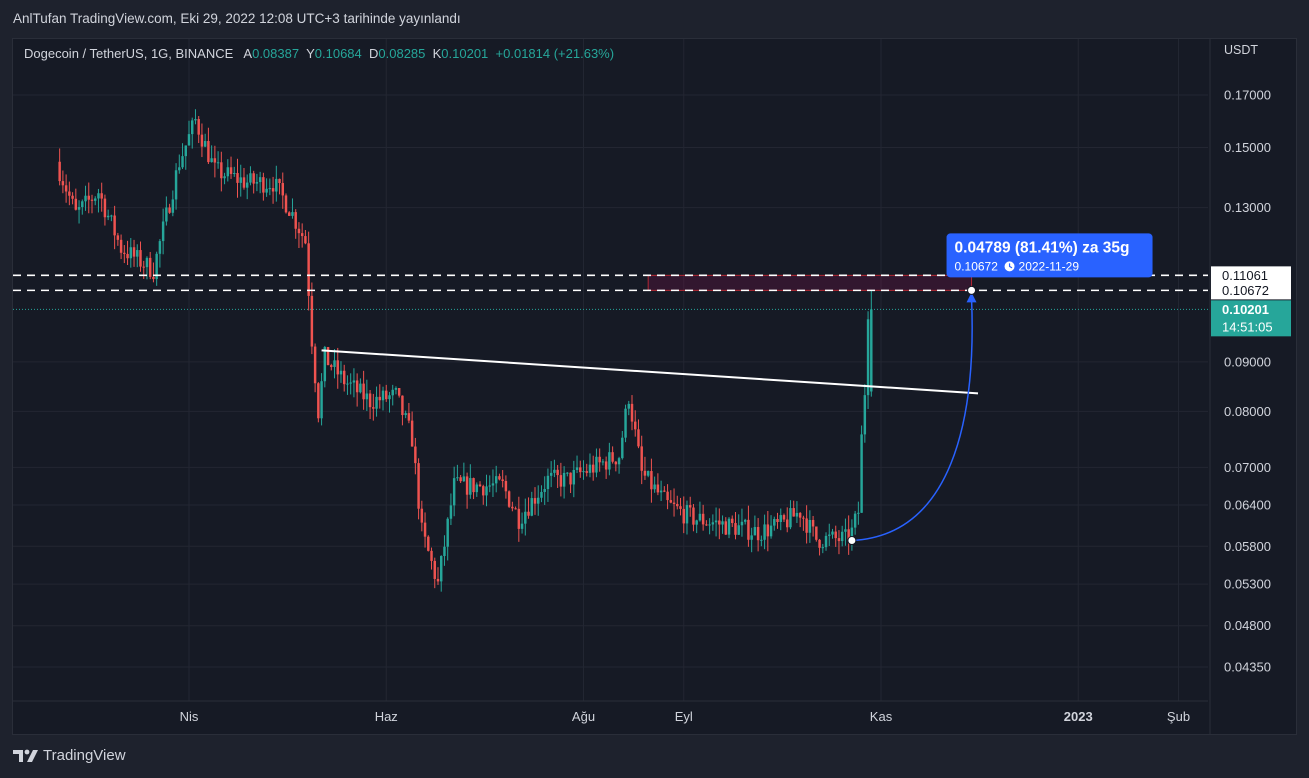 The width and height of the screenshot is (1309, 778). Describe the element at coordinates (1245, 290) in the screenshot. I see `level-label: 0.10672` at that location.